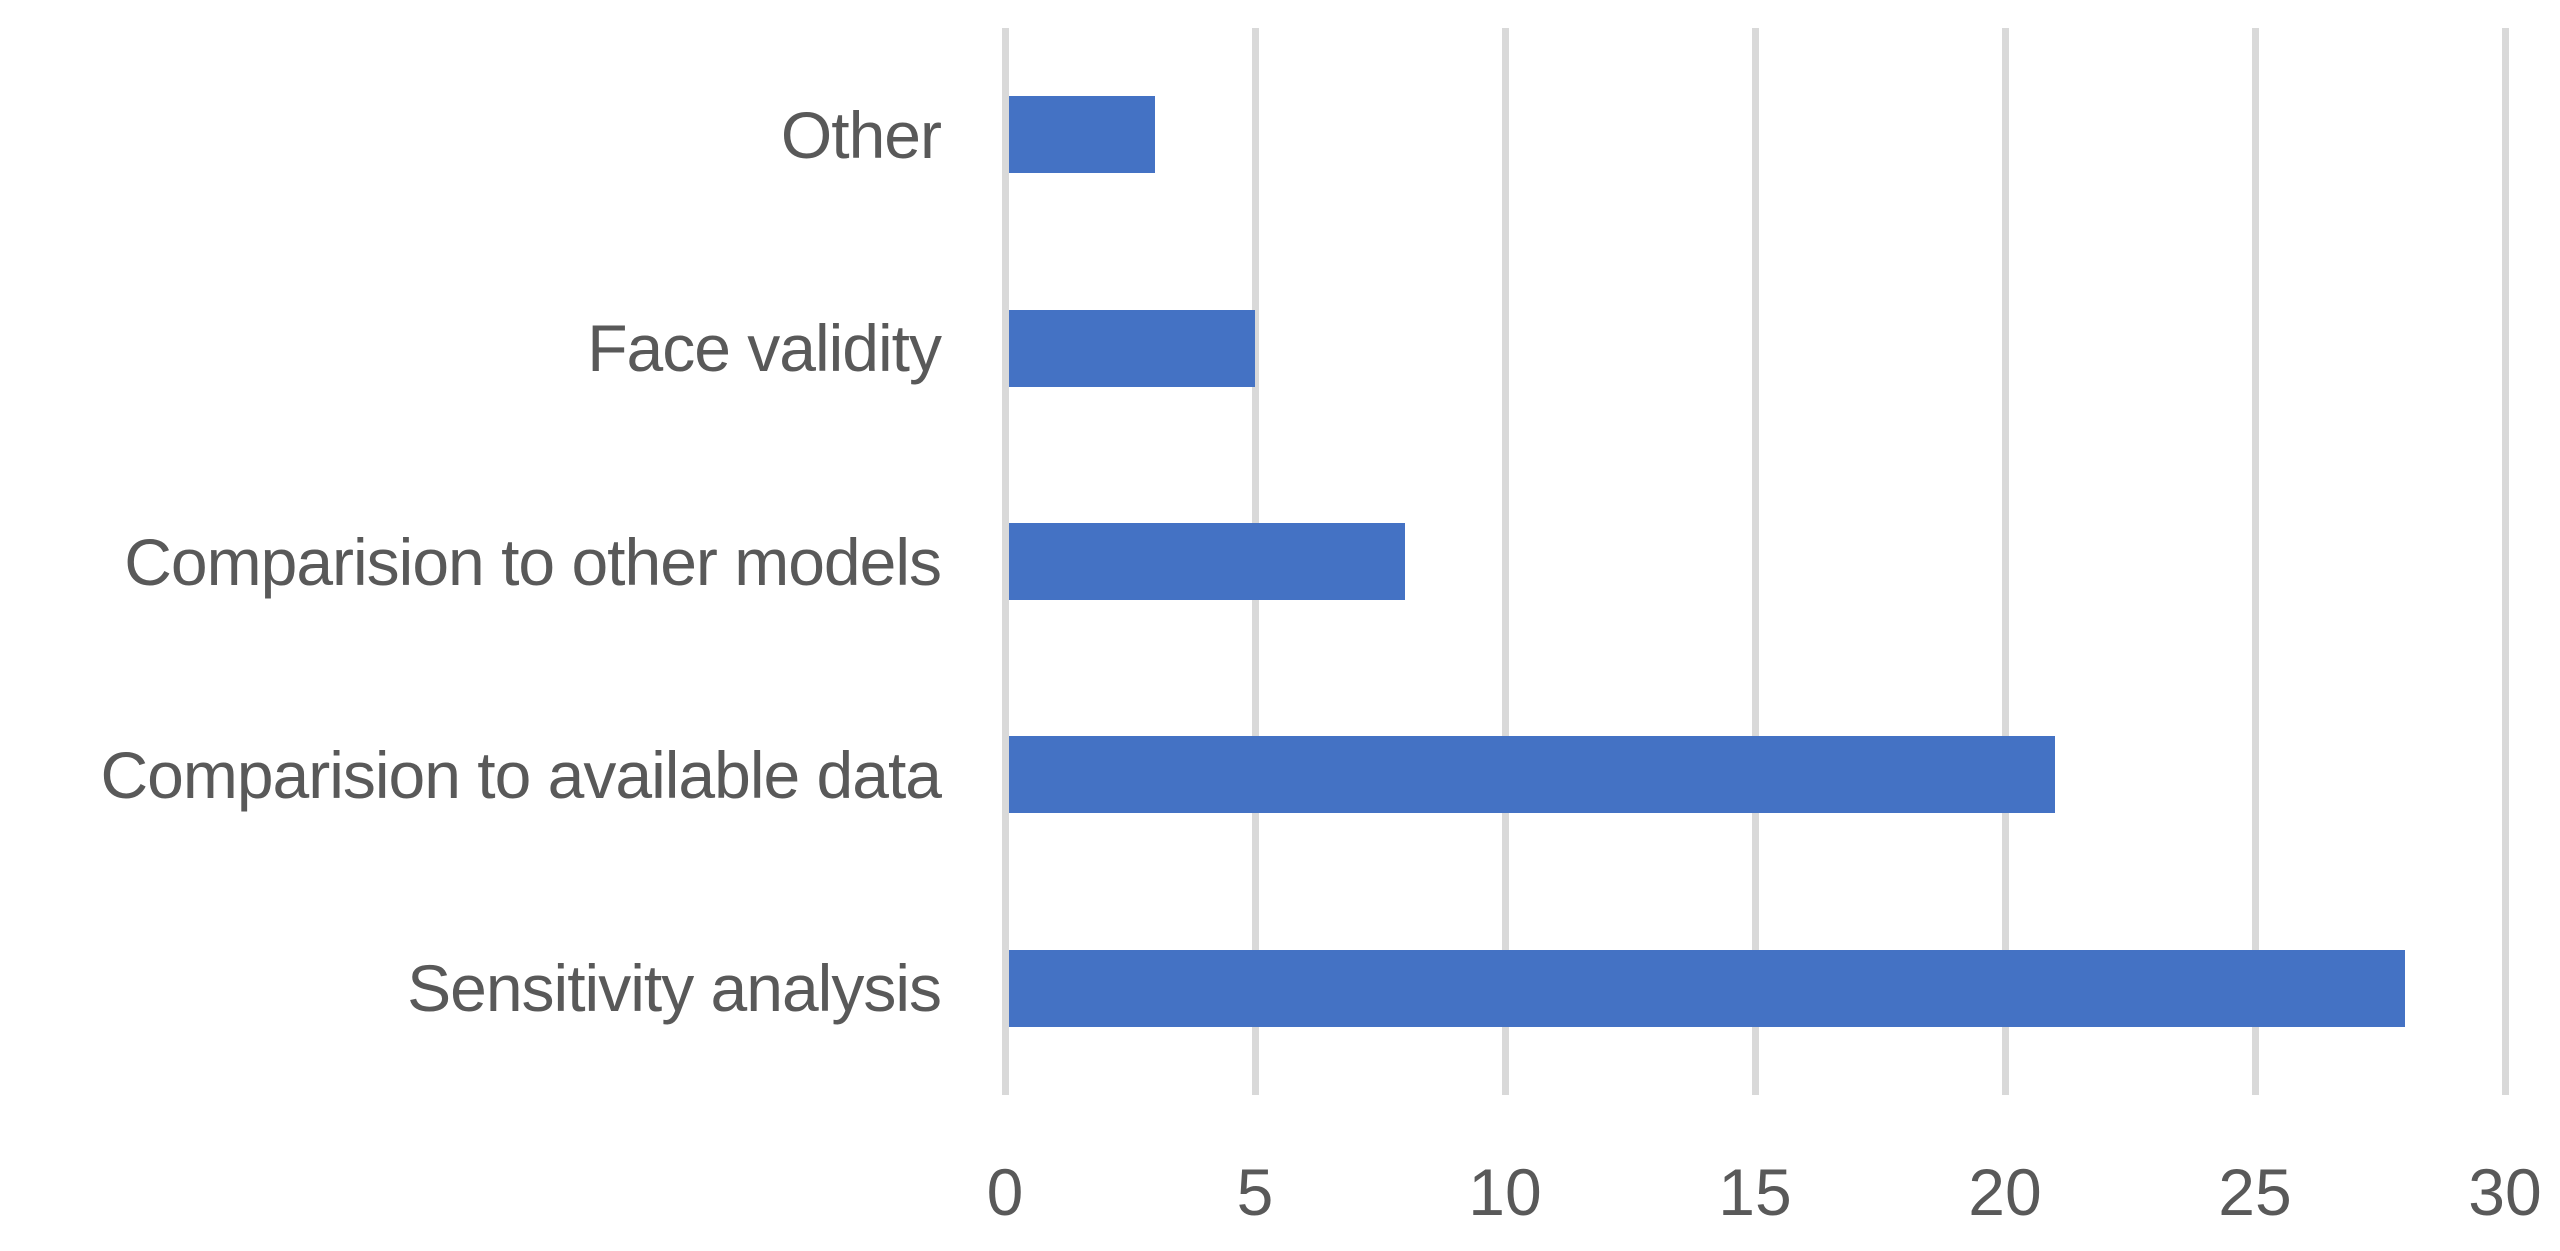 This screenshot has height=1251, width=2560. What do you see at coordinates (1082, 135) in the screenshot?
I see `bar-other` at bounding box center [1082, 135].